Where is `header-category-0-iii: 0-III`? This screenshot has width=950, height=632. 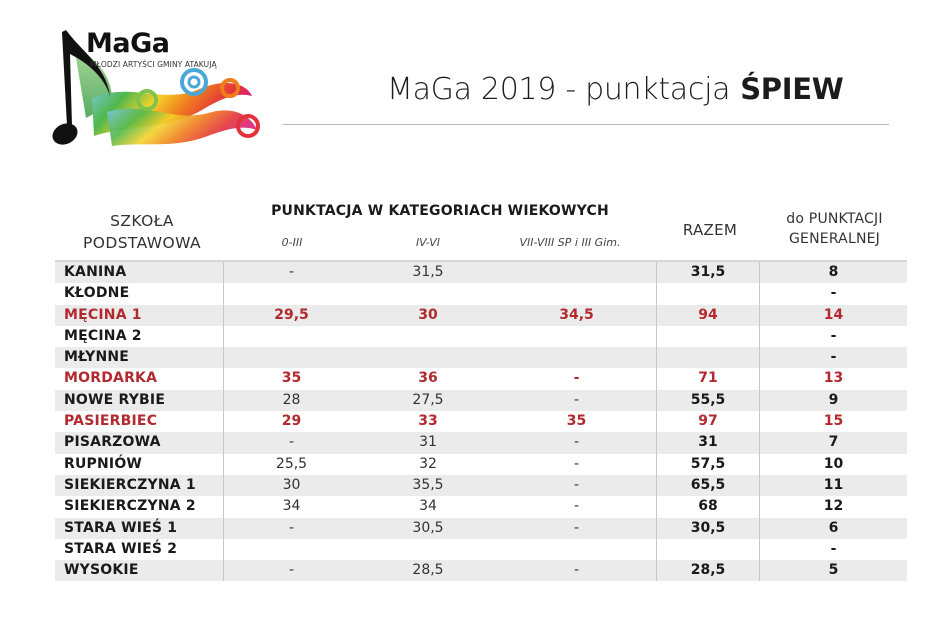 header-category-0-iii: 0-III is located at coordinates (292, 242).